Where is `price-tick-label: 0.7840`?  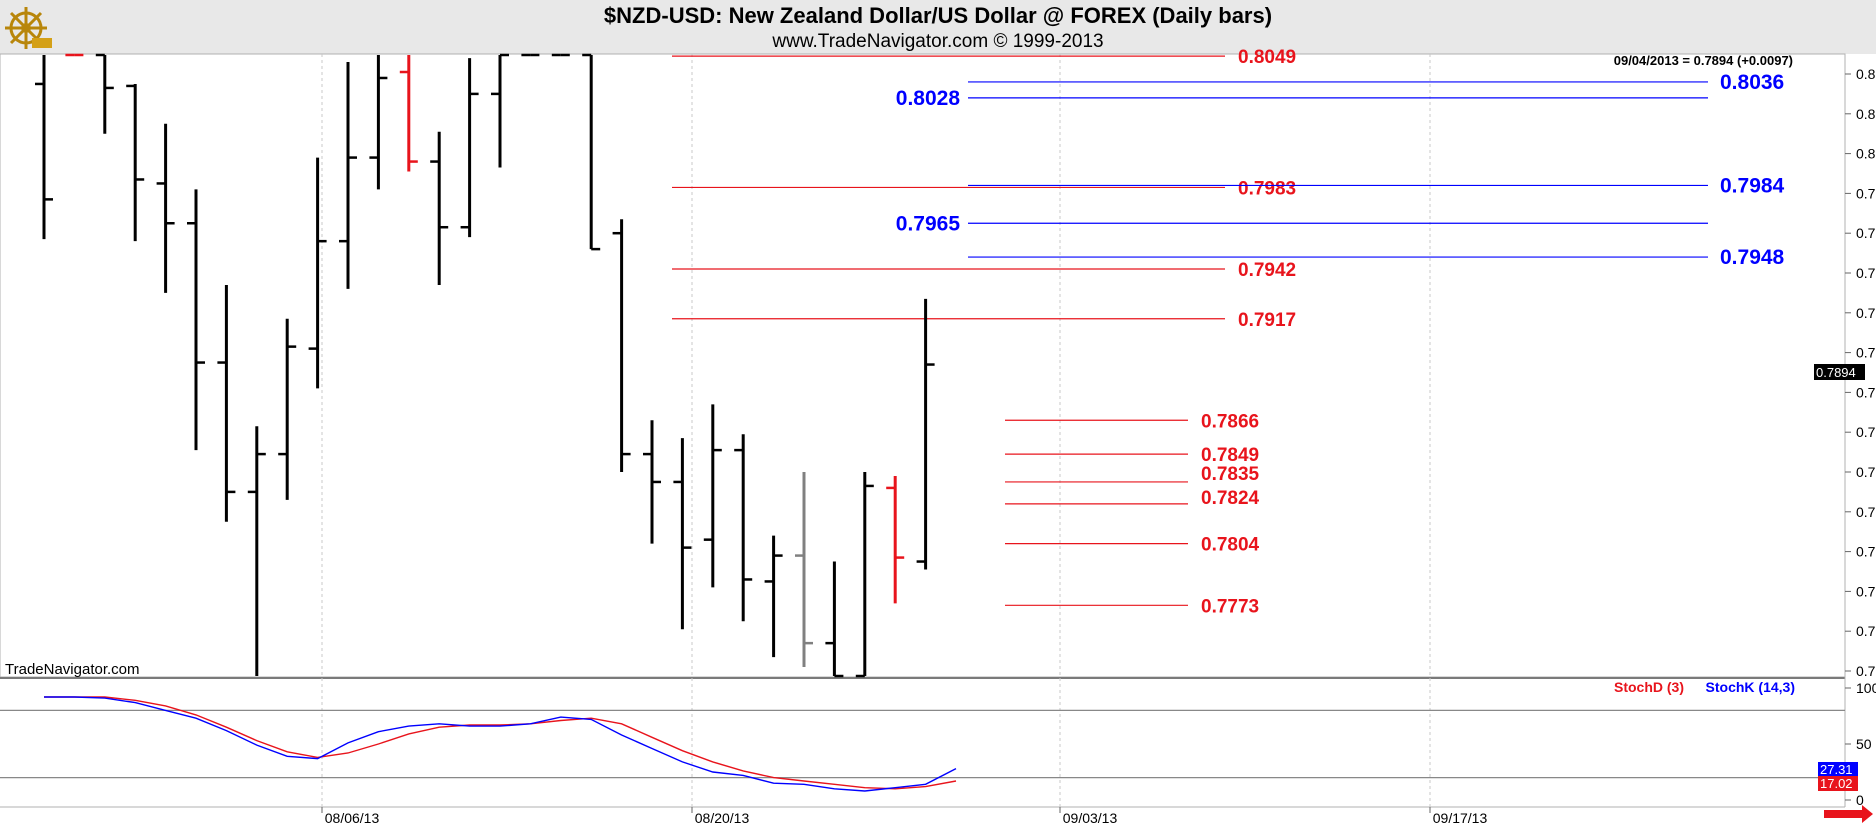 price-tick-label: 0.7840 is located at coordinates (1866, 472).